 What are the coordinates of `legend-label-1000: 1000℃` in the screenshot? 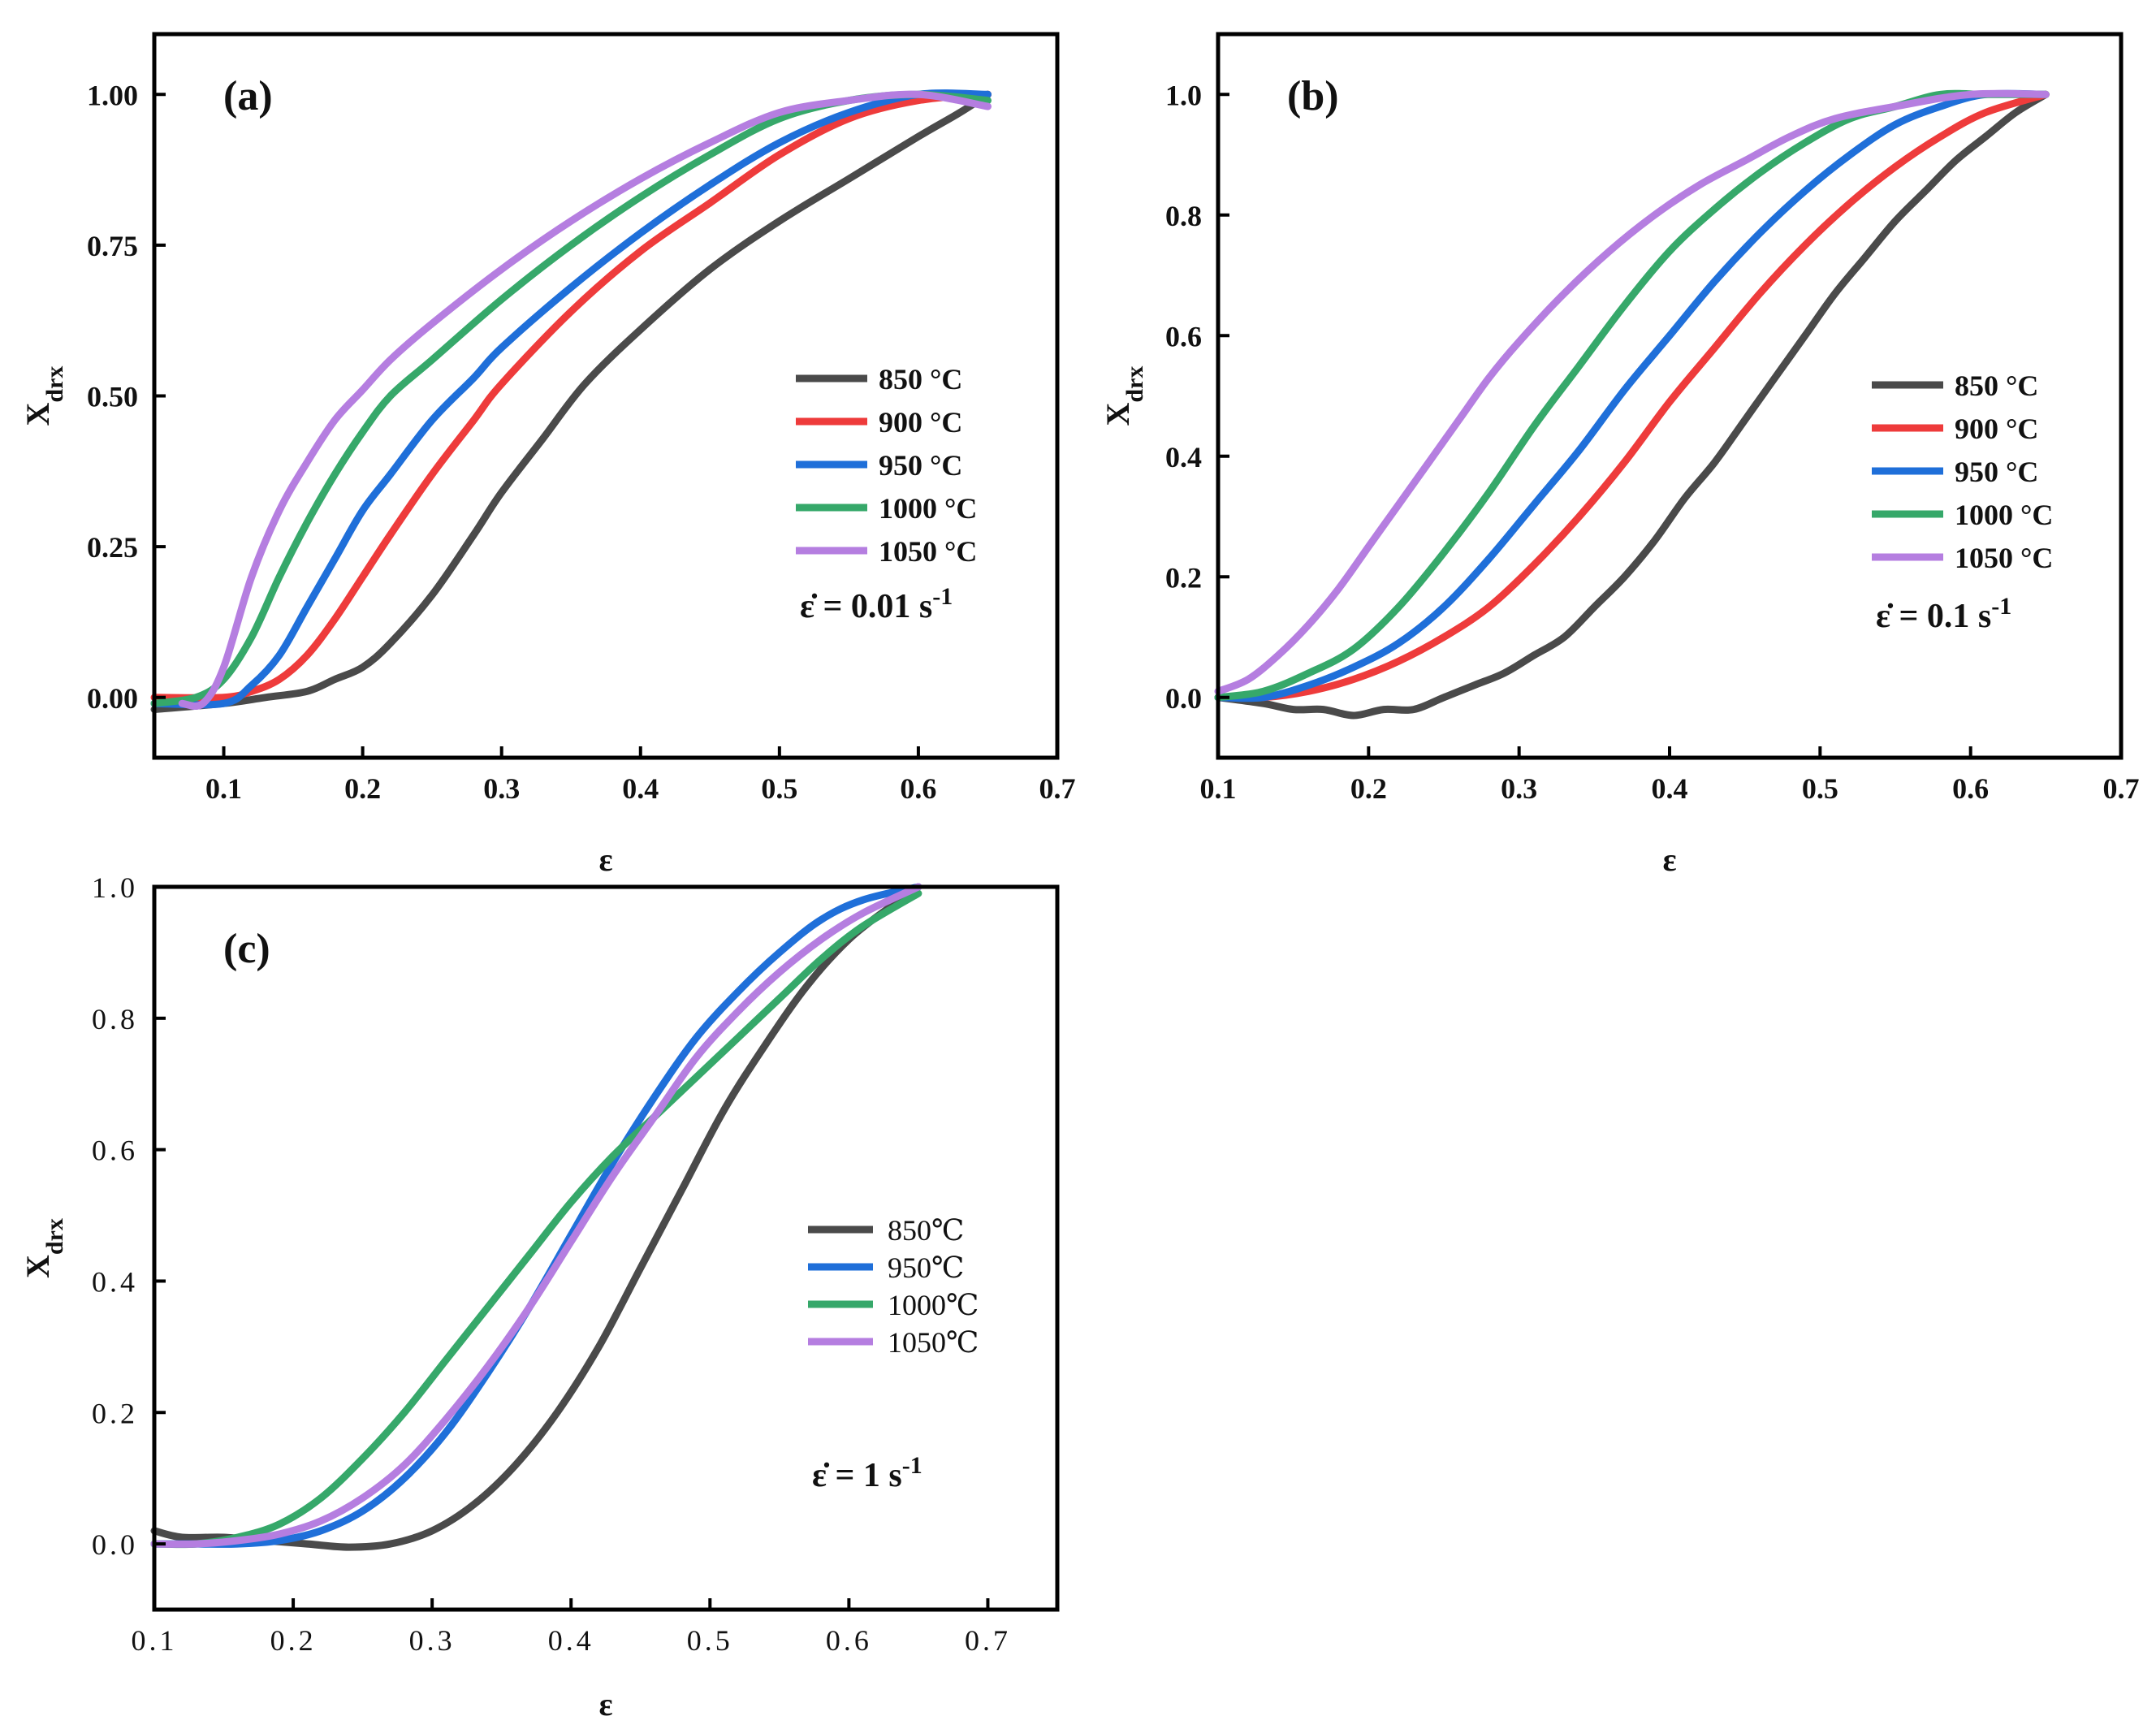 It's located at (933, 1305).